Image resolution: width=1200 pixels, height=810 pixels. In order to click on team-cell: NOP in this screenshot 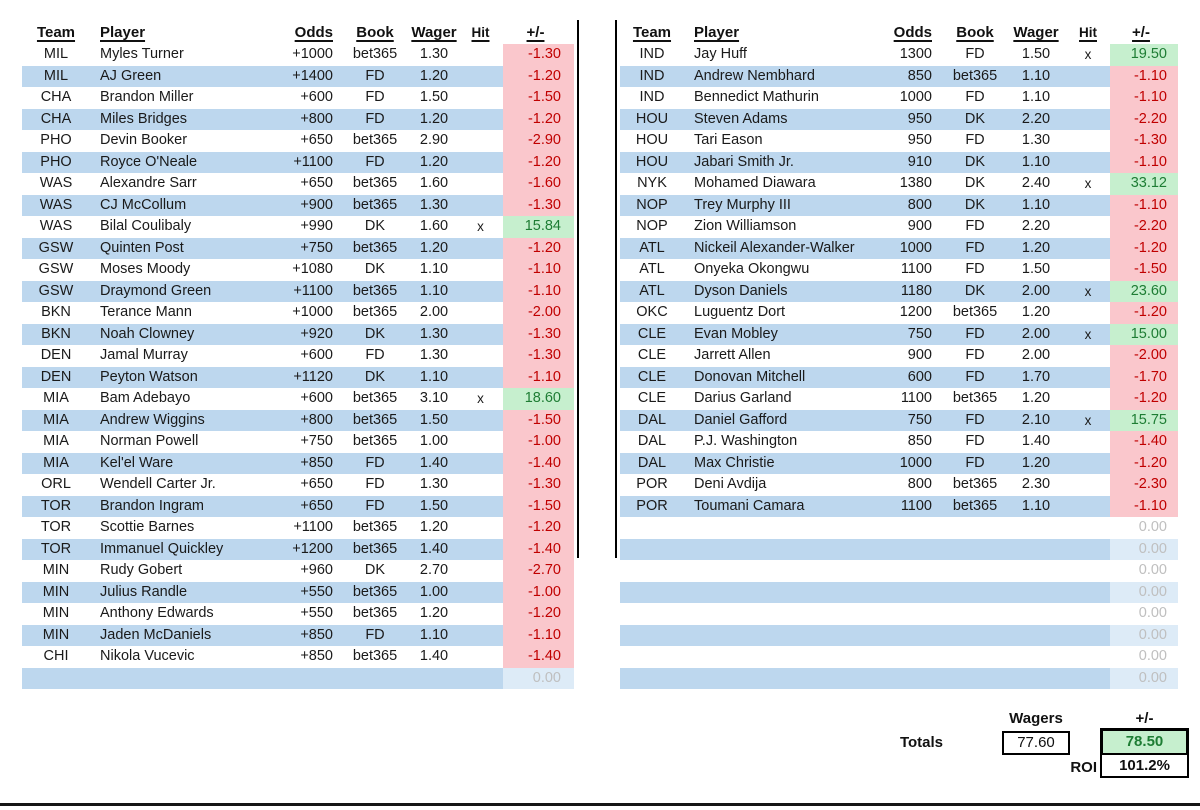, I will do `click(652, 205)`.